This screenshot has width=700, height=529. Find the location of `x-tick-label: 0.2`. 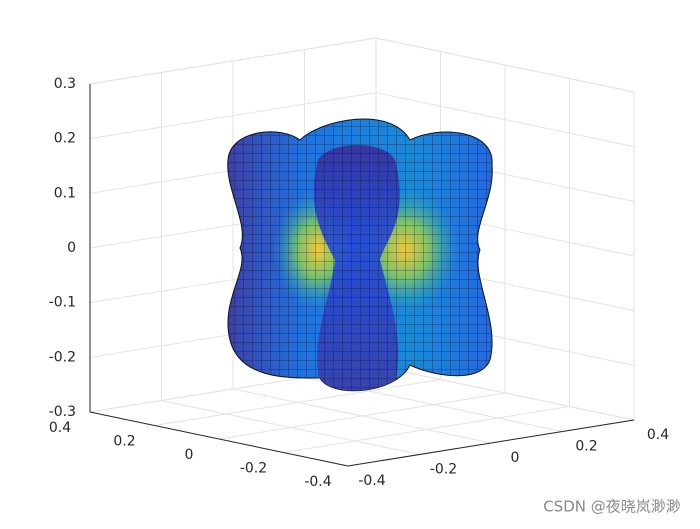

x-tick-label: 0.2 is located at coordinates (586, 447).